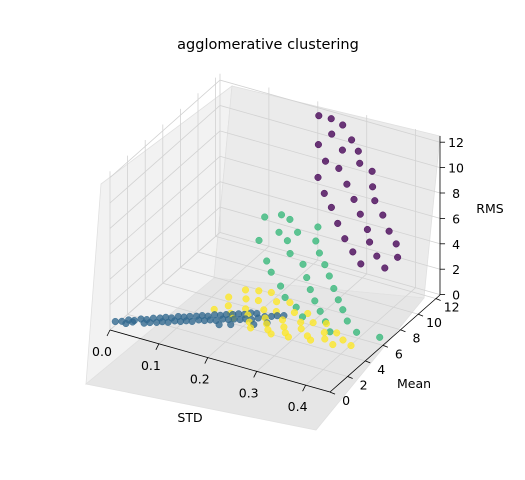 The width and height of the screenshot is (525, 480). Describe the element at coordinates (434, 322) in the screenshot. I see `y-tick-label: 10` at that location.